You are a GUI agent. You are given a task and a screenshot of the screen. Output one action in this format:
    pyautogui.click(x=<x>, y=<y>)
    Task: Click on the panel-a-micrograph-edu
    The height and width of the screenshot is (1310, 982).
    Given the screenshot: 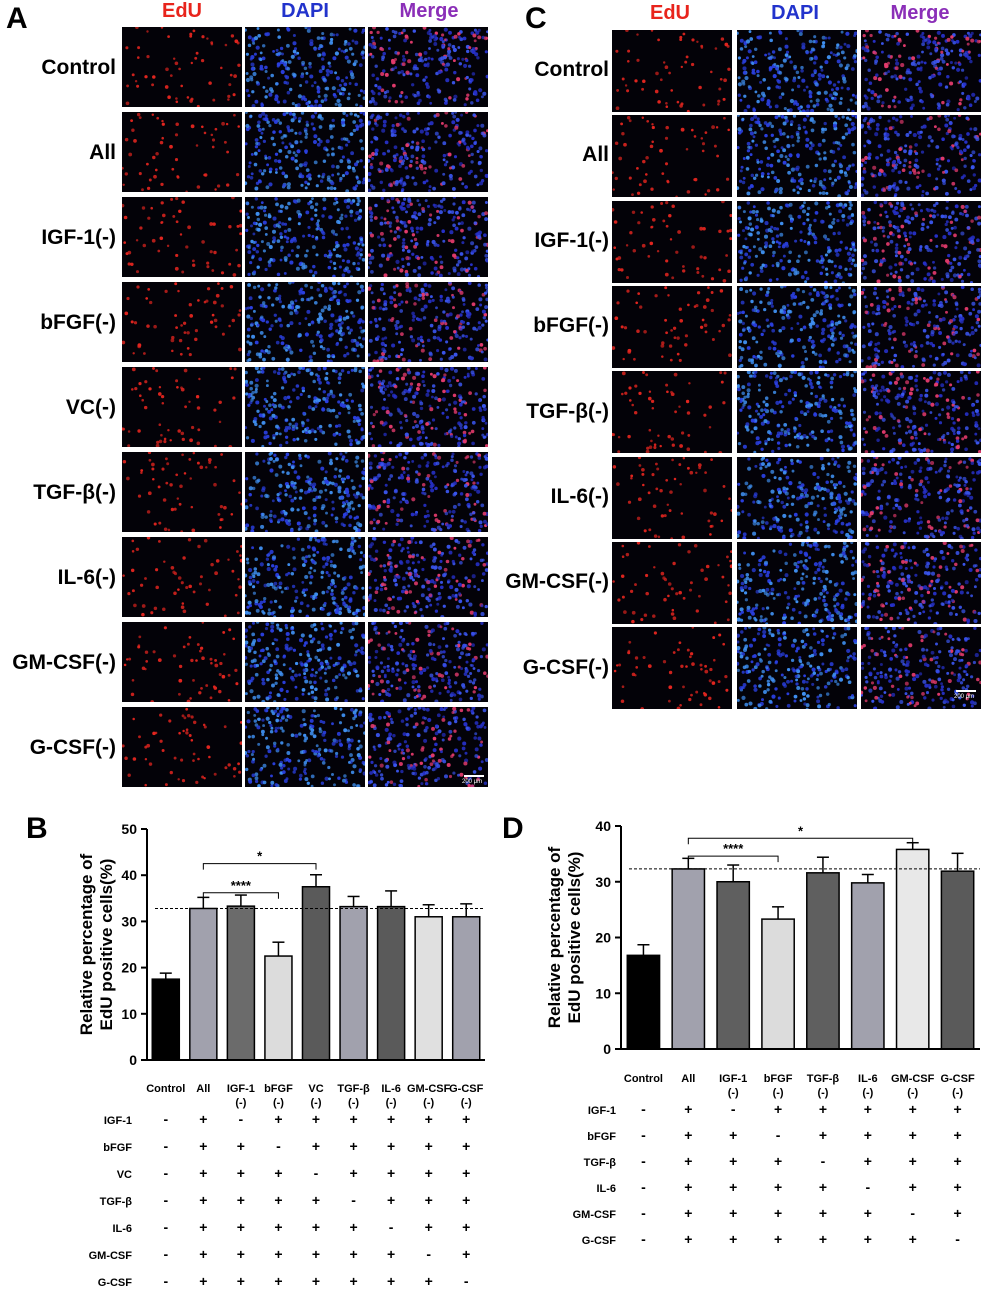 What is the action you would take?
    pyautogui.click(x=182, y=662)
    